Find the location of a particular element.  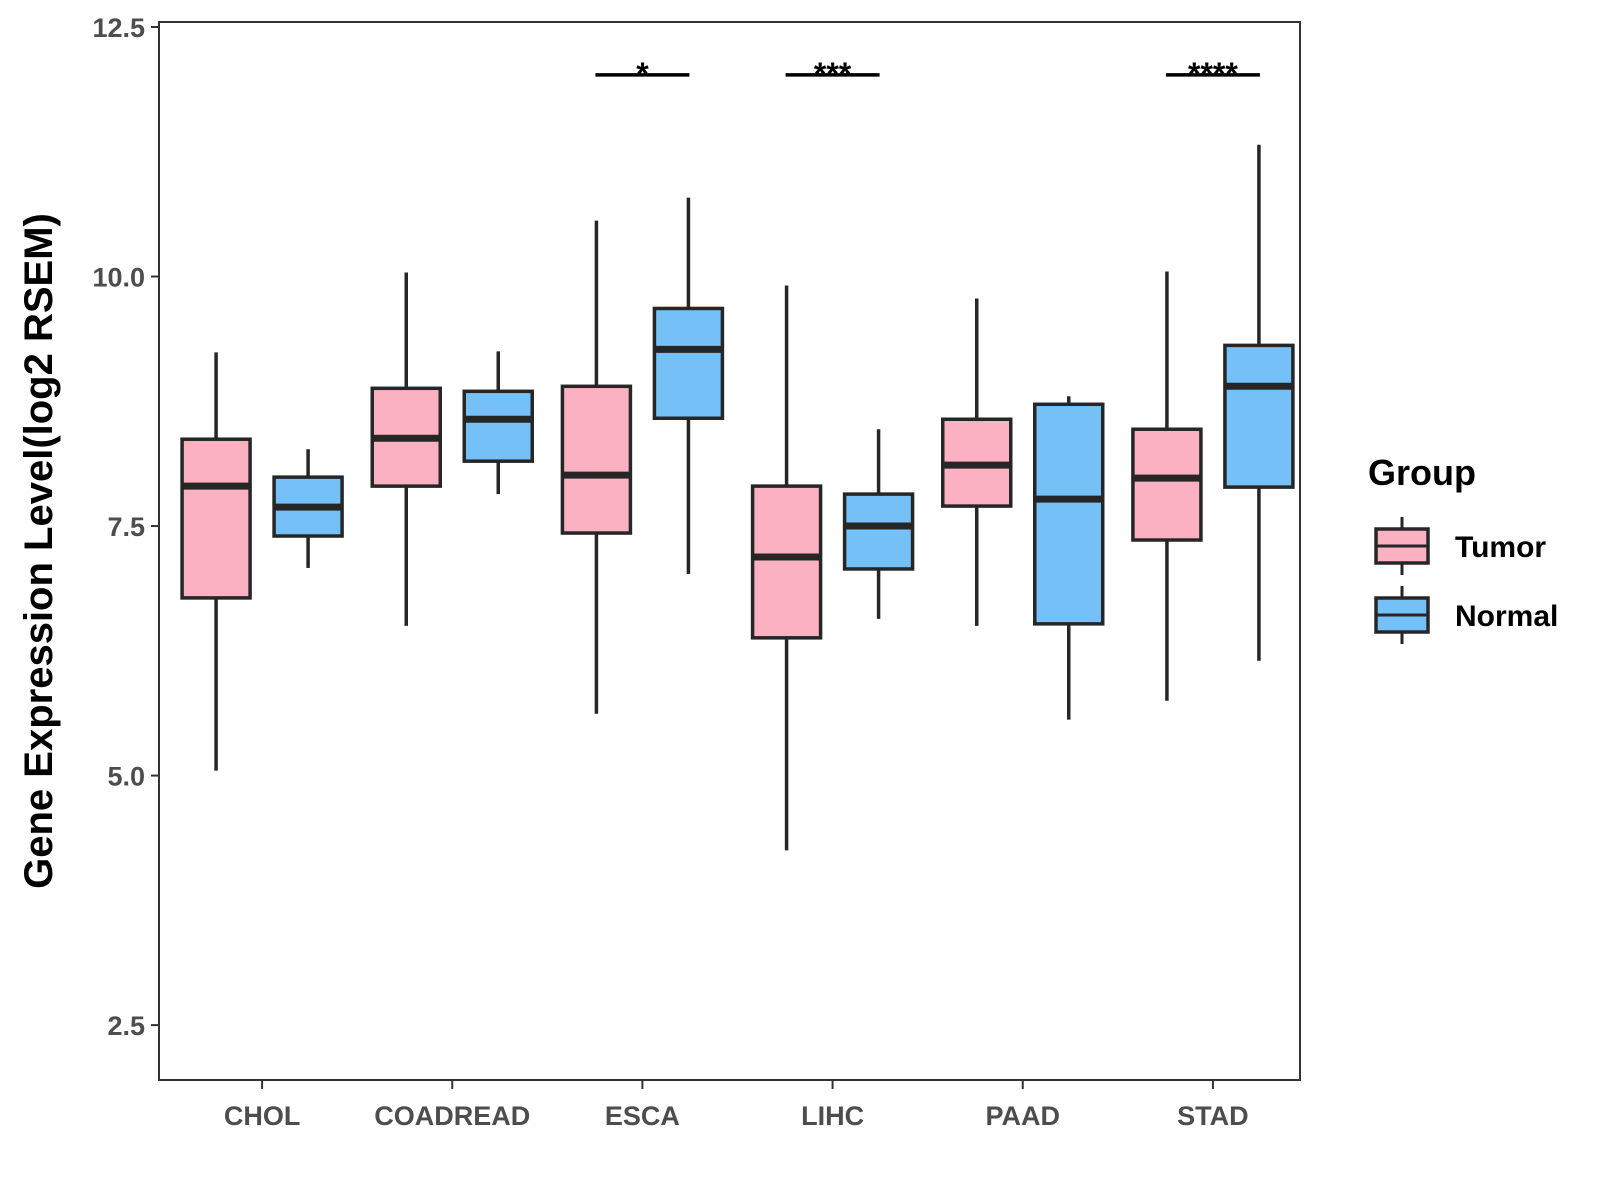

x-tick-label: STAD is located at coordinates (1213, 1116).